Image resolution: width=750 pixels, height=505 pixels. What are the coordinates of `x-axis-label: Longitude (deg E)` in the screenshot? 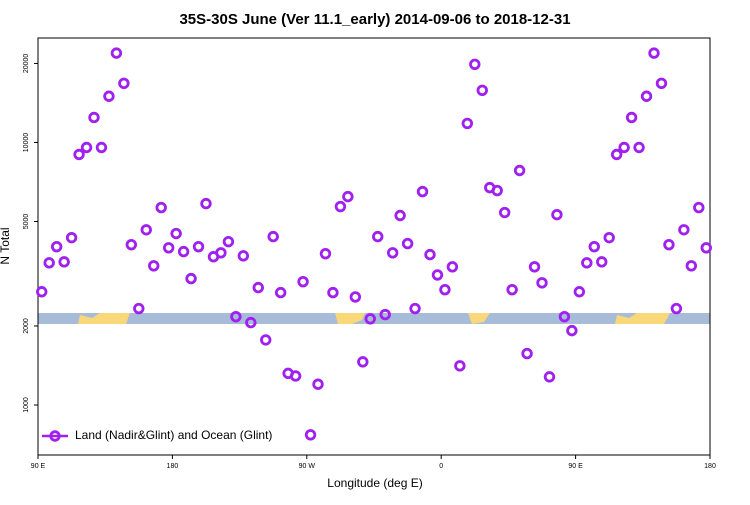 It's located at (374, 483).